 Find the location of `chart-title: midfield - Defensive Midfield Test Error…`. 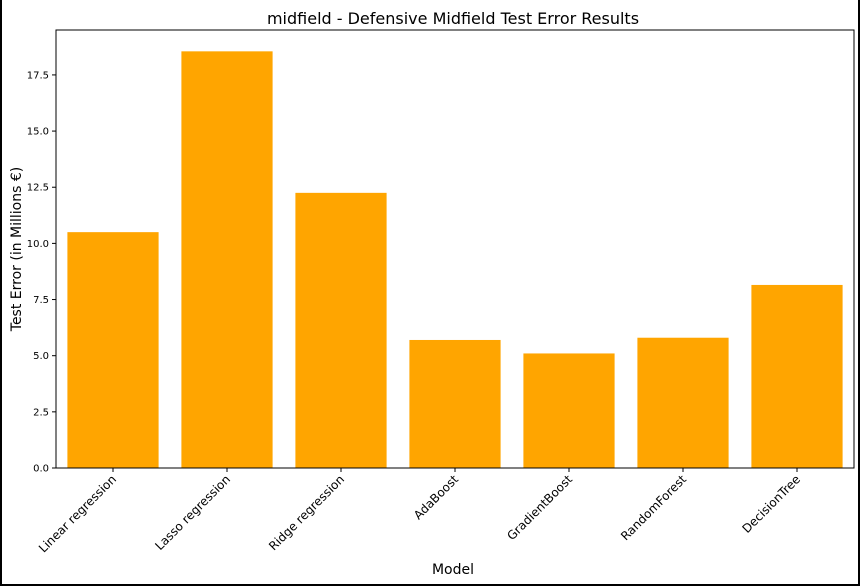

chart-title: midfield - Defensive Midfield Test Error… is located at coordinates (453, 18).